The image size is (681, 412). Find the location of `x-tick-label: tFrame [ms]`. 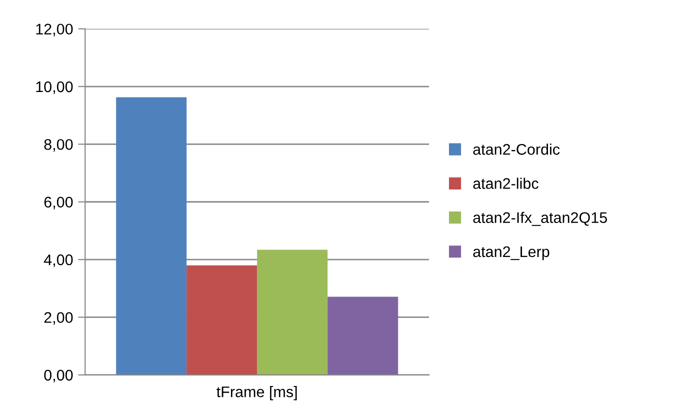

x-tick-label: tFrame [ms] is located at coordinates (256, 393).